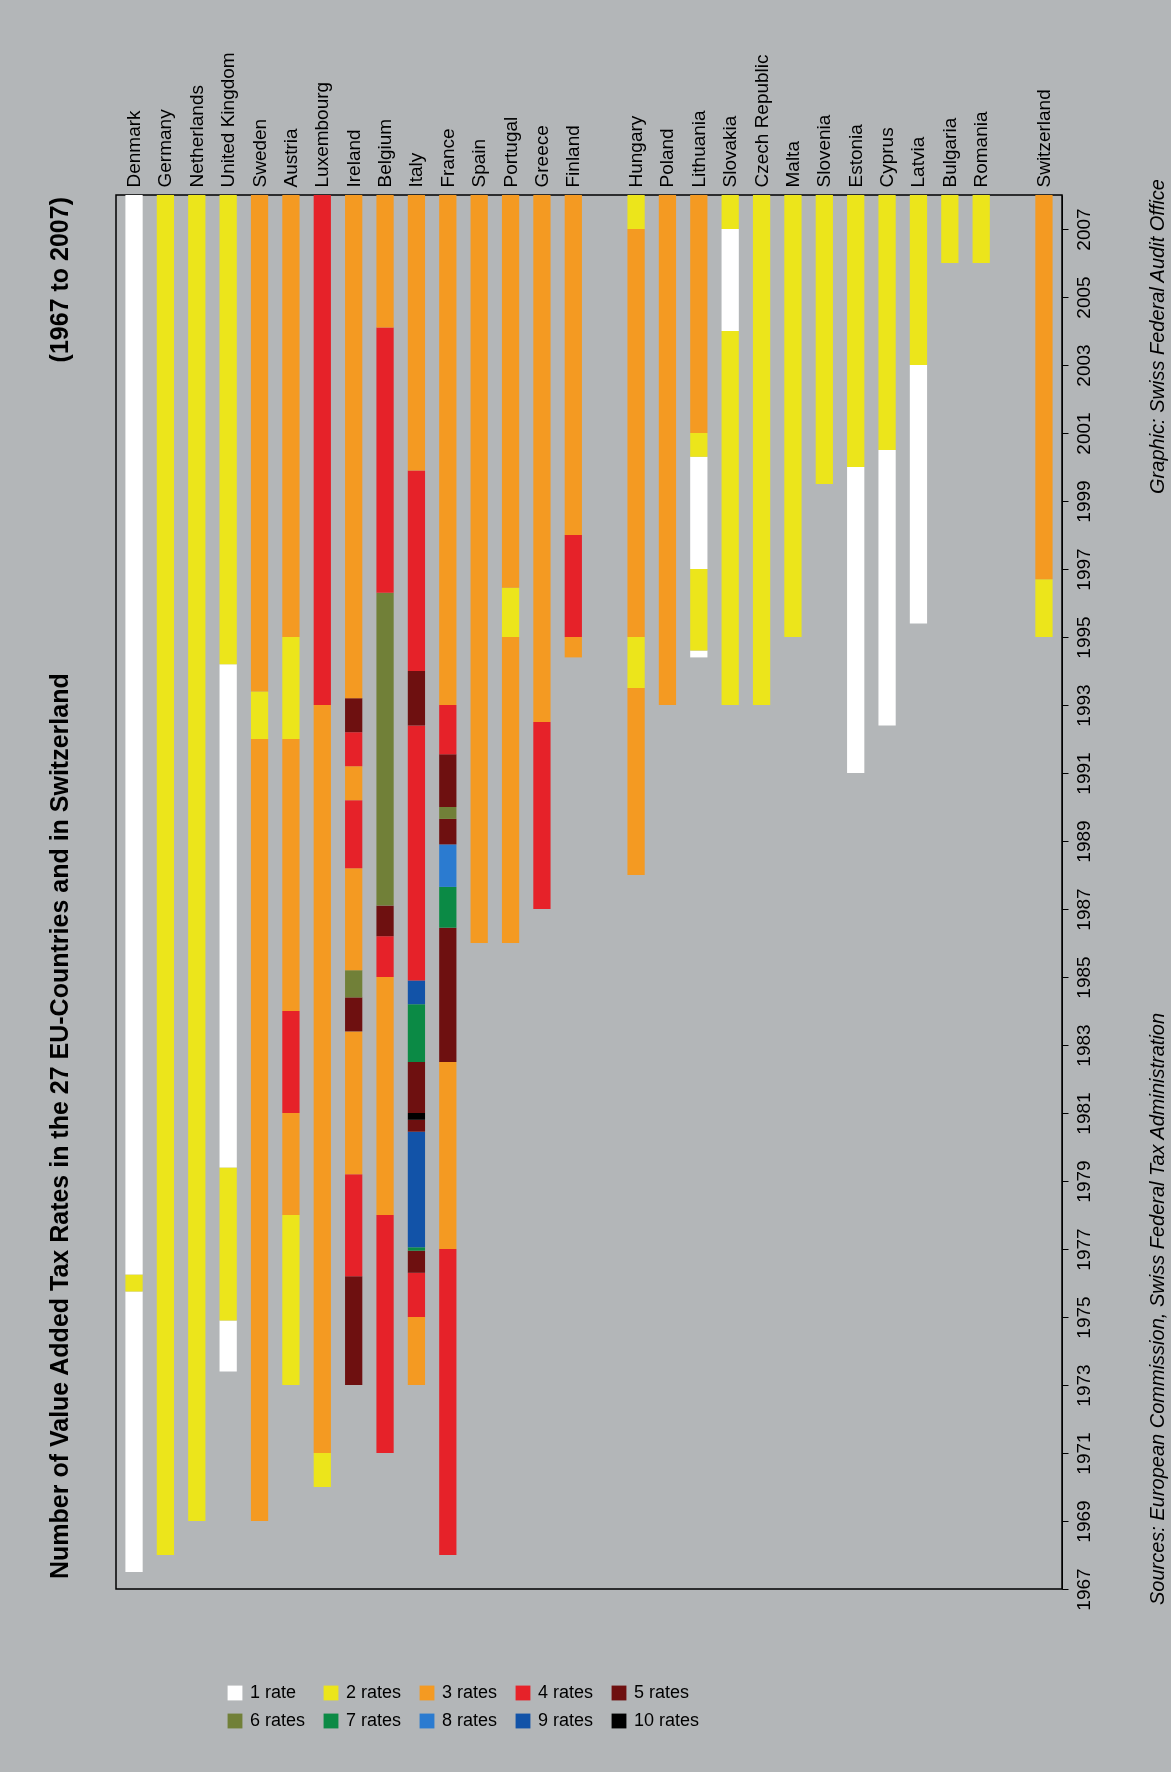 The height and width of the screenshot is (1772, 1171). I want to click on x-tick-label: Ireland, so click(353, 158).